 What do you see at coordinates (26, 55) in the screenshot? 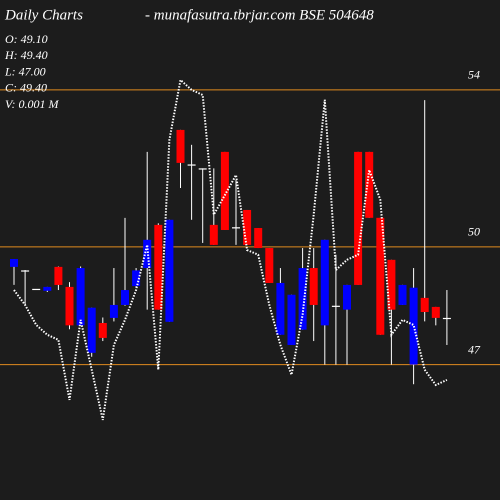
I see `ohlc-annotation: H: 49.40` at bounding box center [26, 55].